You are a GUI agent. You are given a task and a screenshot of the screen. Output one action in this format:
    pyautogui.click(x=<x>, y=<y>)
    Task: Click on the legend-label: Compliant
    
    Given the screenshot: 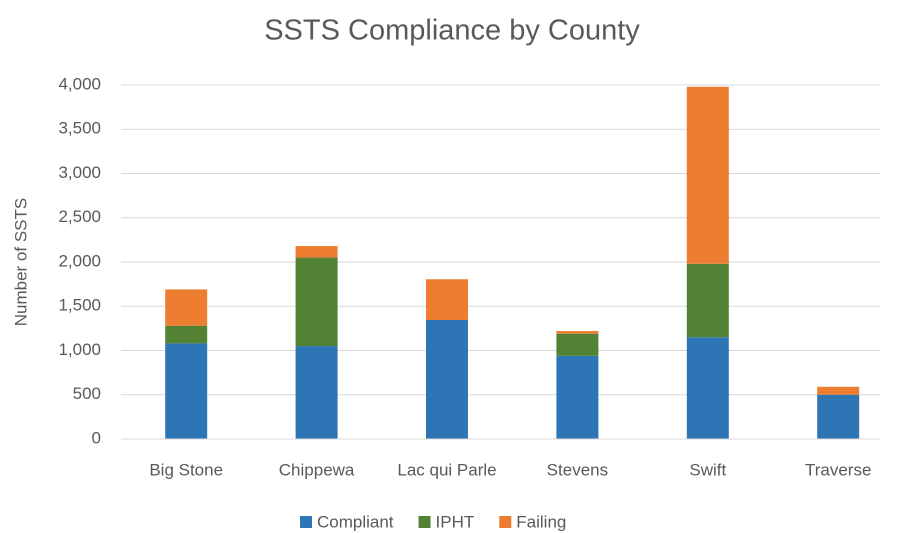 What is the action you would take?
    pyautogui.click(x=355, y=521)
    